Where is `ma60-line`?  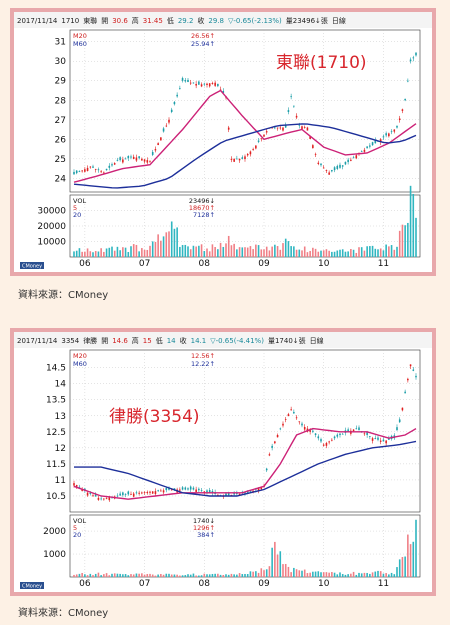
ma60-line is located at coordinates (245, 156).